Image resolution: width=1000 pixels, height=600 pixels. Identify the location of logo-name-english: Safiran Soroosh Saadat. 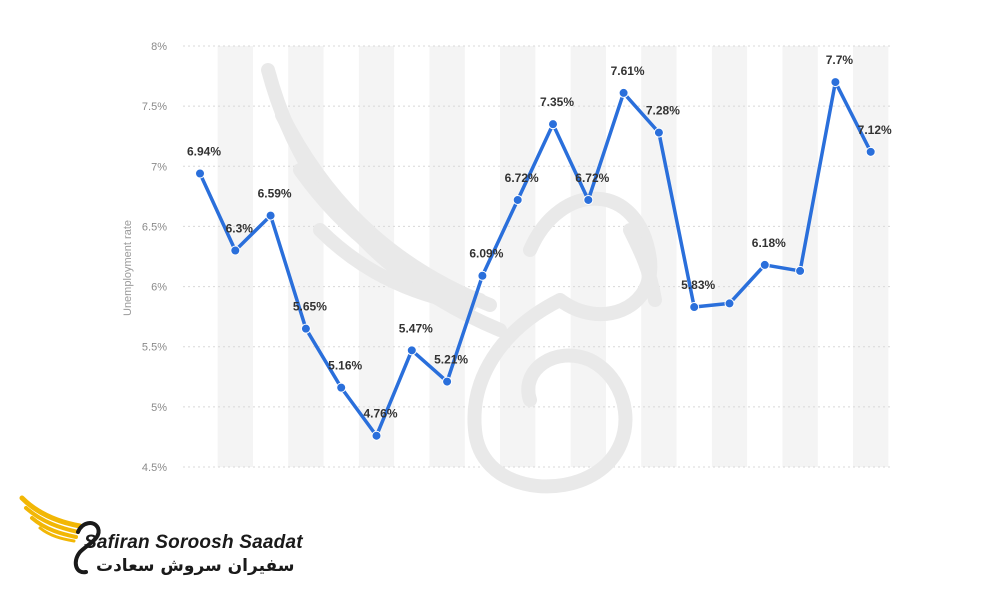
(193, 542).